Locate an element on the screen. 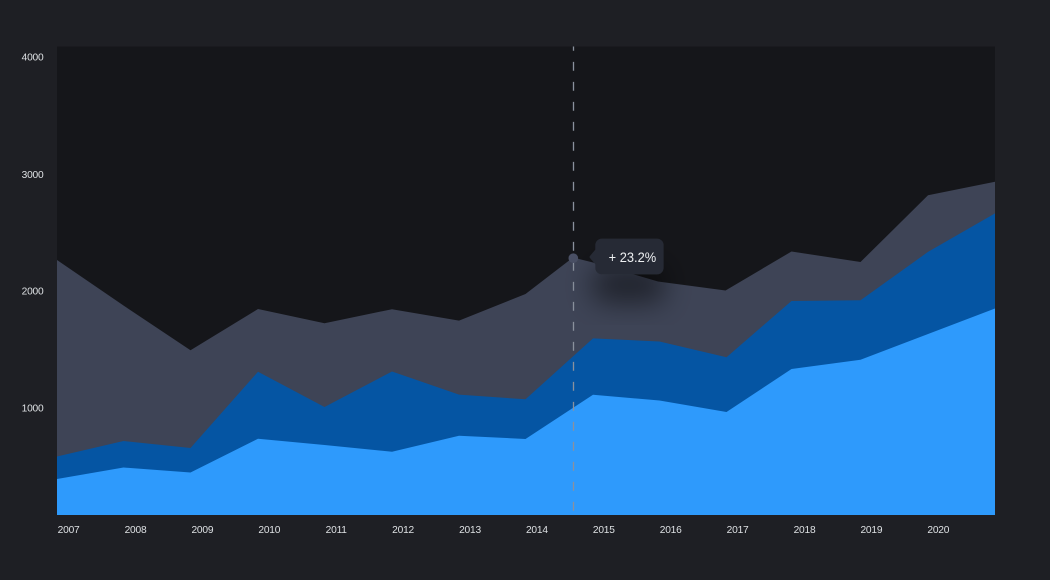 Image resolution: width=1050 pixels, height=580 pixels. svg-text: 2010 is located at coordinates (269, 530).